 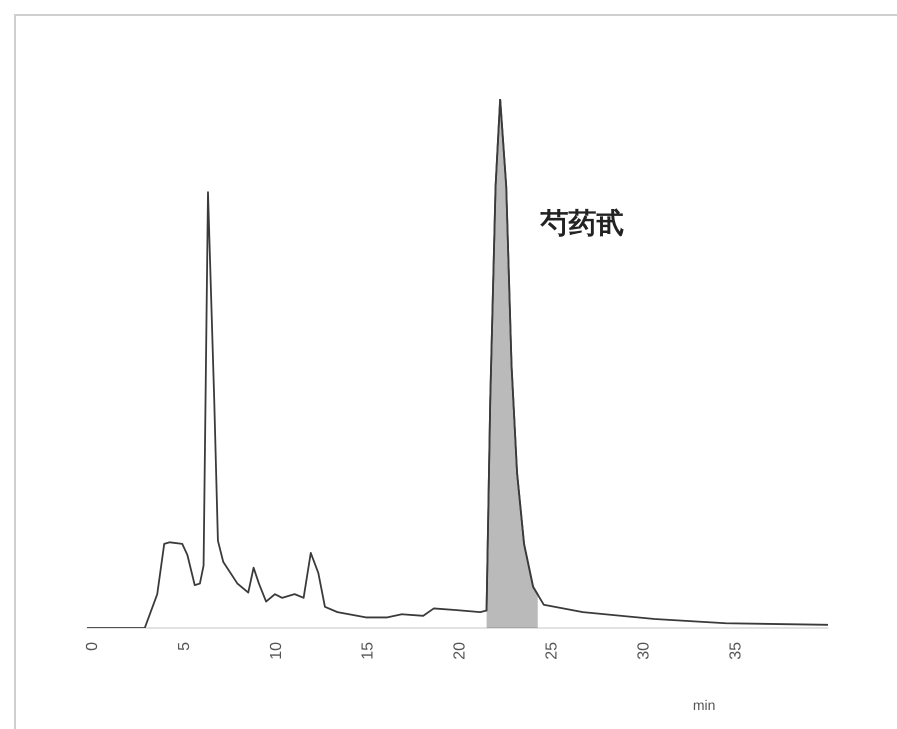 I want to click on x-tick-label: 25, so click(x=552, y=651).